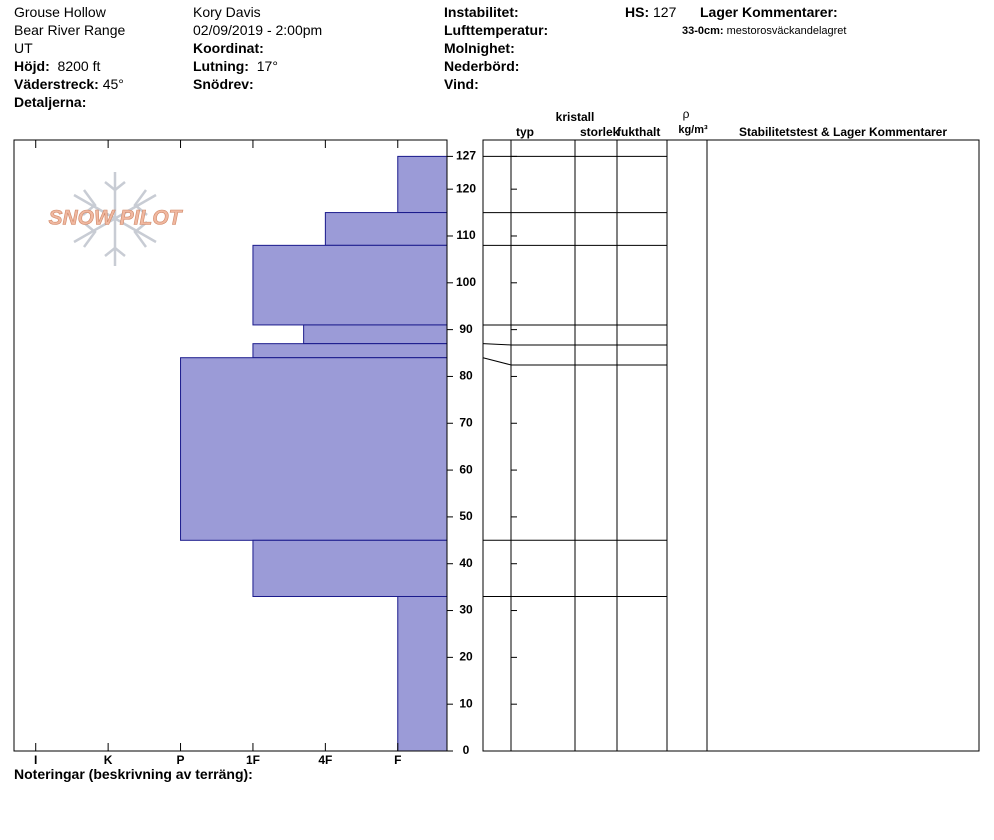  What do you see at coordinates (70, 30) in the screenshot?
I see `range: Bear River Range` at bounding box center [70, 30].